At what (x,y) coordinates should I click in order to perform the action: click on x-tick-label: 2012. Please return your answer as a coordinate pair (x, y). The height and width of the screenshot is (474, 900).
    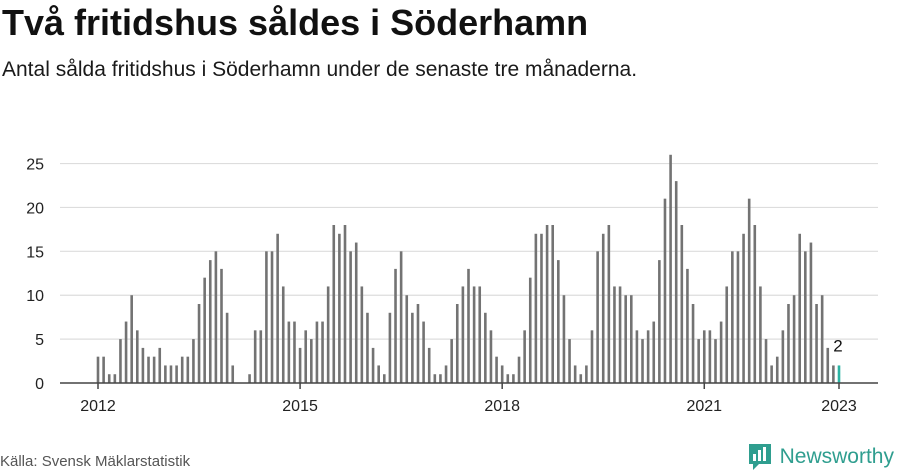
    Looking at the image, I should click on (98, 406).